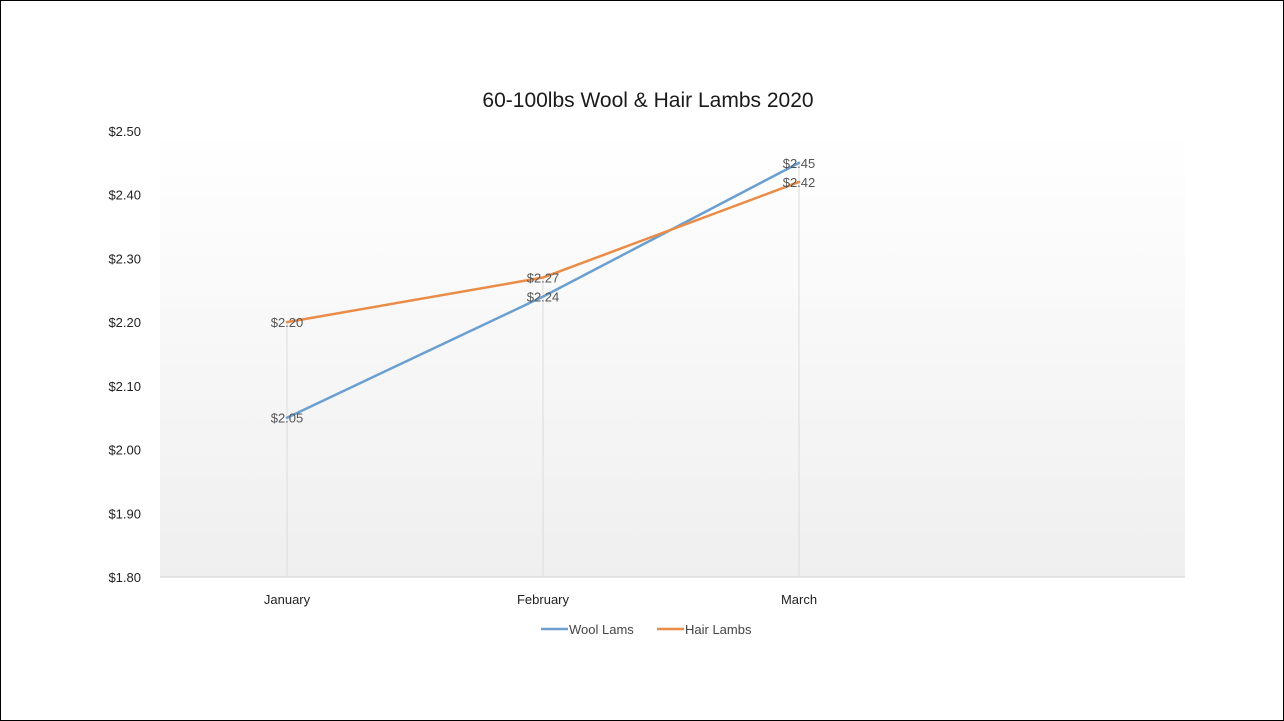  I want to click on y-tick-label: $2.10, so click(124, 386).